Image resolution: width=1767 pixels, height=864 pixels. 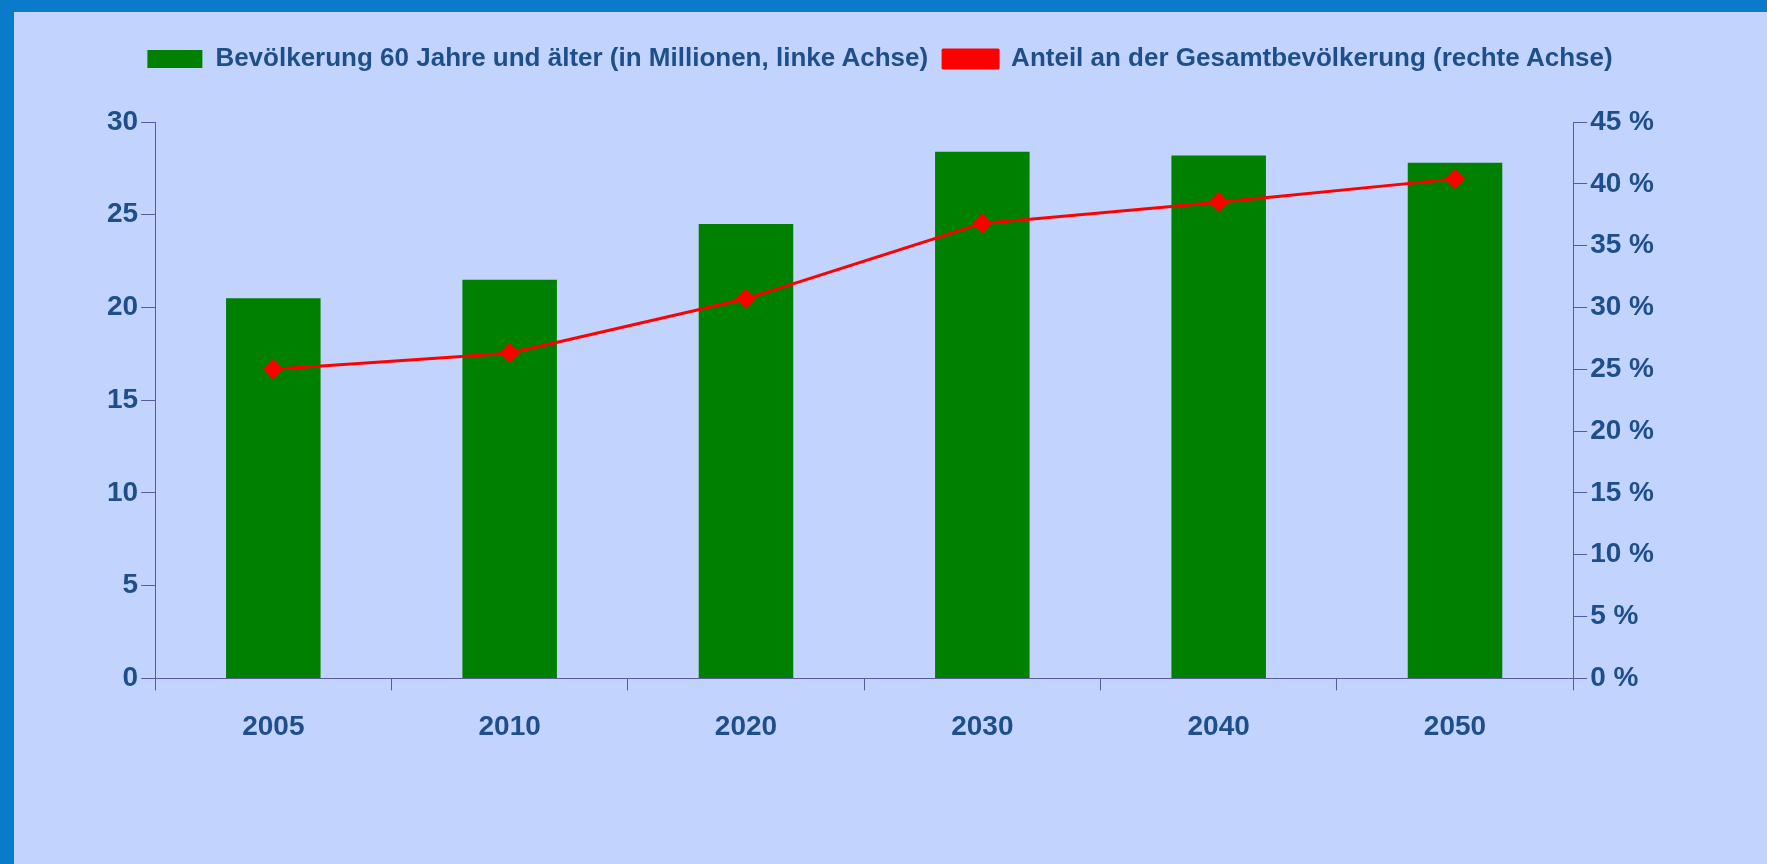 I want to click on x-tick-label: 2050, so click(x=1455, y=725).